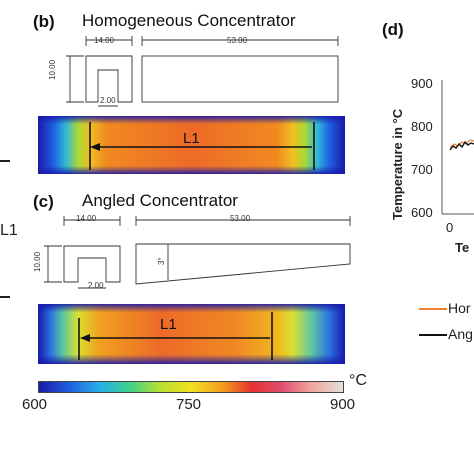 The image size is (474, 474). I want to click on panel-b-dim-h: 10.00, so click(52, 69).